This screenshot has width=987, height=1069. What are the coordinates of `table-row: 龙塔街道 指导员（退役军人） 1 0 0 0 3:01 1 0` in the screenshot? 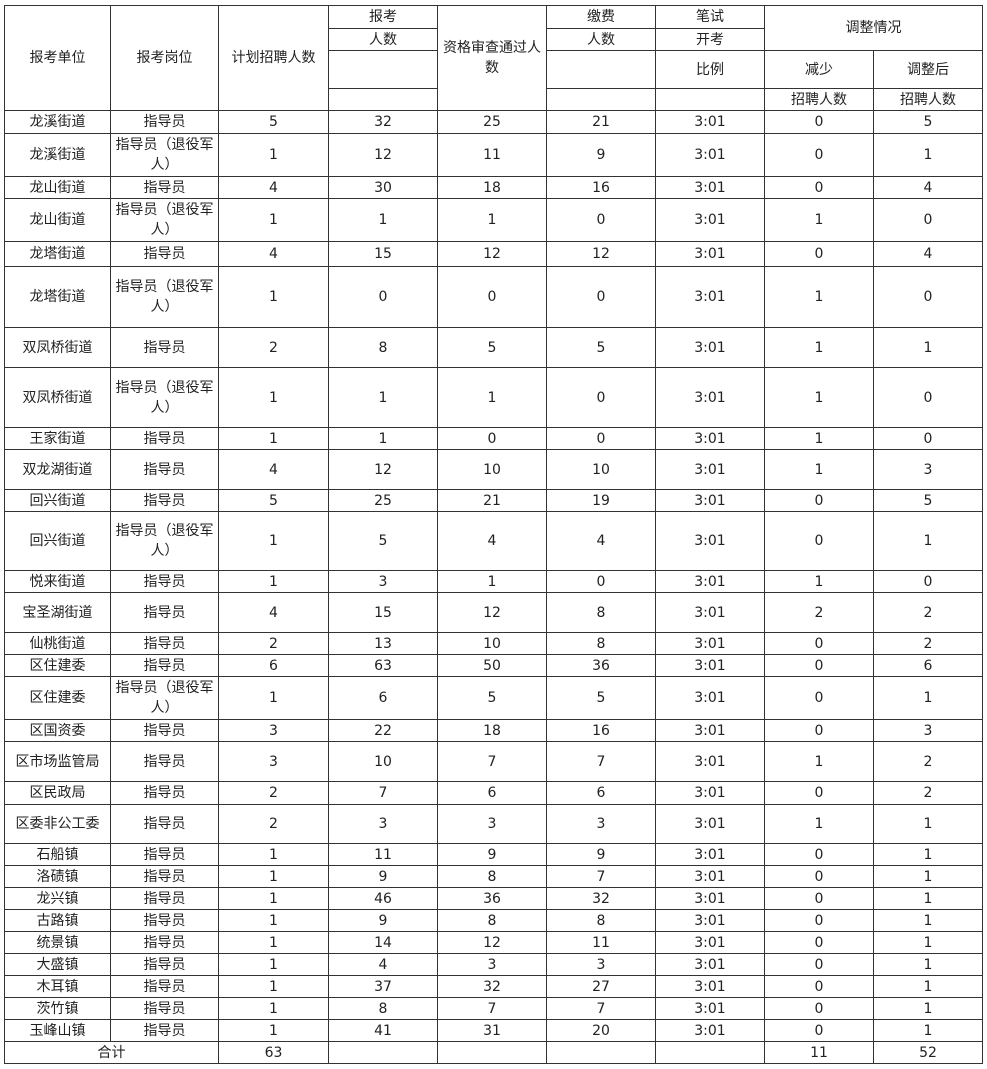 It's located at (493, 297).